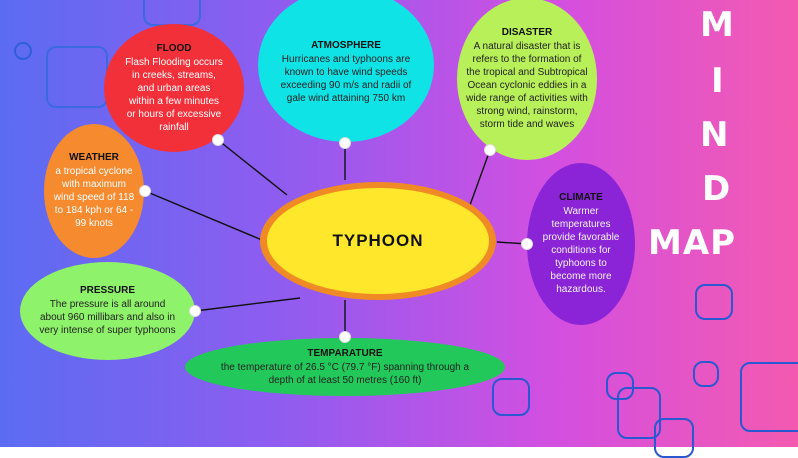 The height and width of the screenshot is (458, 798). I want to click on title-letter-n: N, so click(714, 135).